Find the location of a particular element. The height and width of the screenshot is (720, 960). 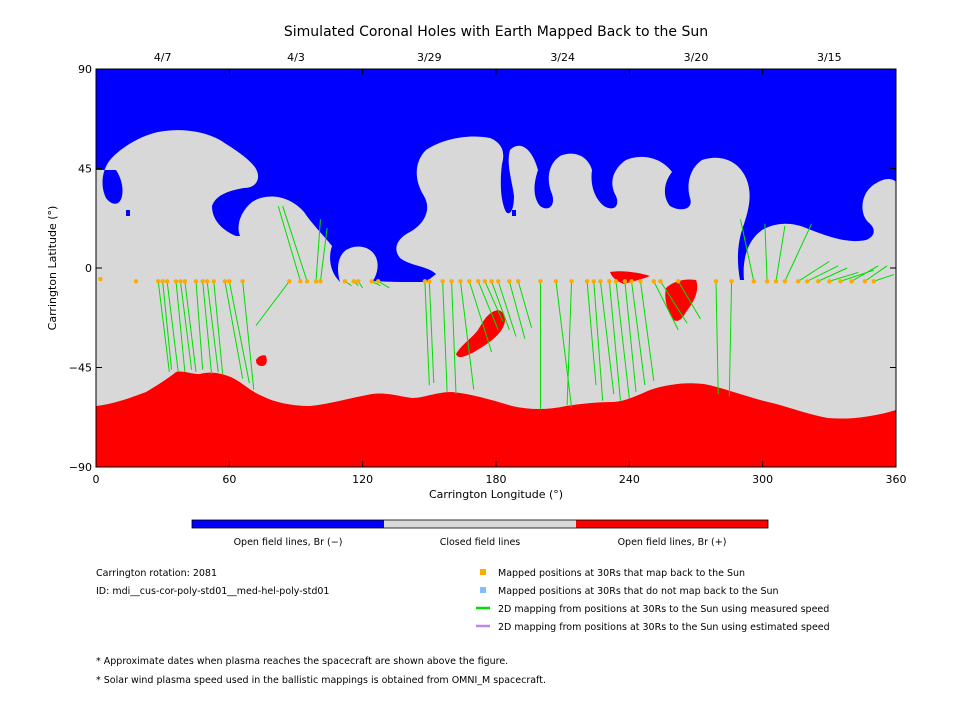

carrington-rotation-text: Carrington rotation: 2081 is located at coordinates (156, 573).